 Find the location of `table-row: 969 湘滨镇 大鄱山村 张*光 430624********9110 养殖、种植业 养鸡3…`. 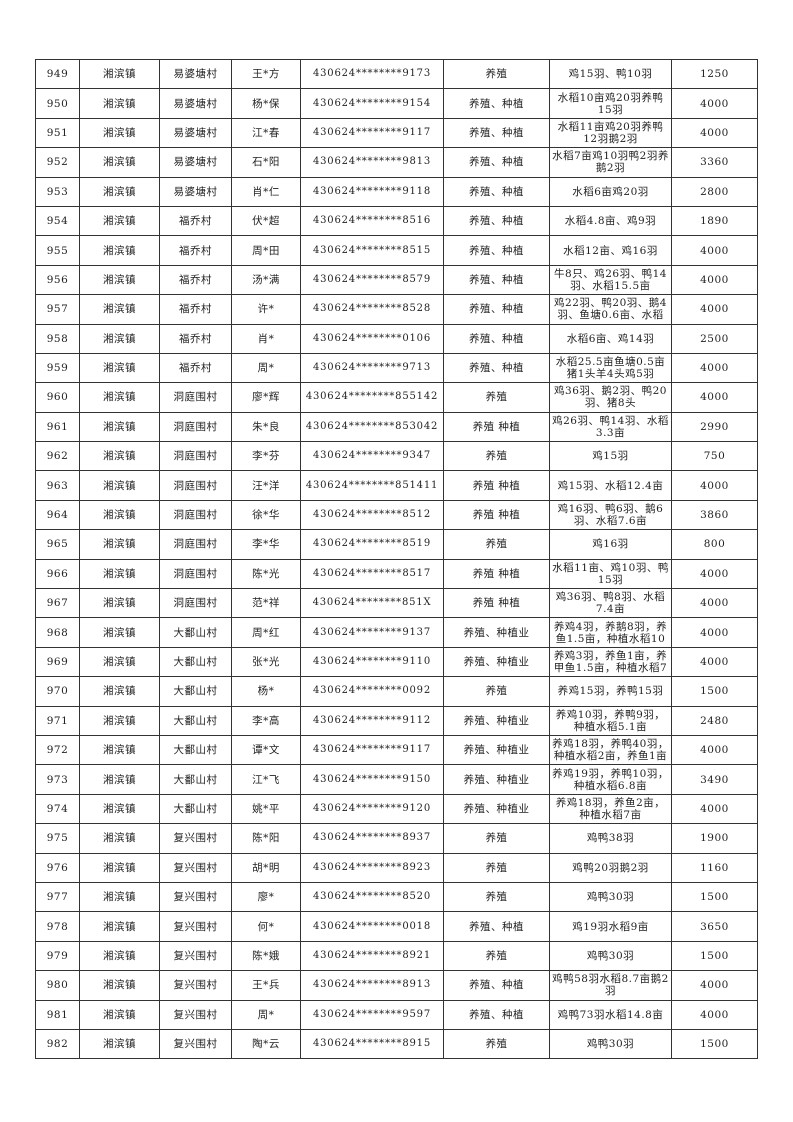

table-row: 969 湘滨镇 大鄱山村 张*光 430624********9110 养殖、种植业 养鸡3… is located at coordinates (396, 662).